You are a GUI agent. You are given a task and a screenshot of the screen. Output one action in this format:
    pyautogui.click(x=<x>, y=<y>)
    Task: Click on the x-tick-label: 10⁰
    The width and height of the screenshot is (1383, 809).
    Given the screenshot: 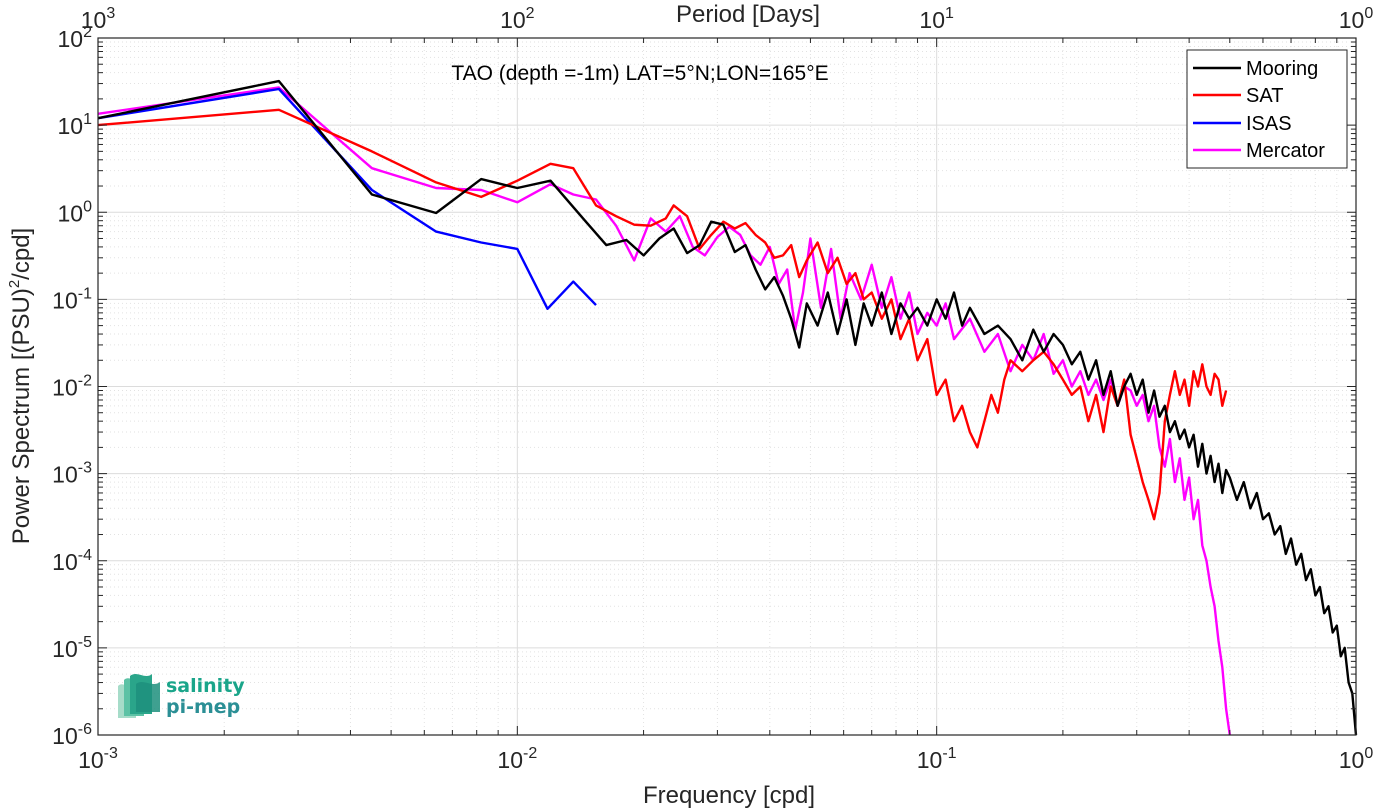 What is the action you would take?
    pyautogui.click(x=1356, y=759)
    